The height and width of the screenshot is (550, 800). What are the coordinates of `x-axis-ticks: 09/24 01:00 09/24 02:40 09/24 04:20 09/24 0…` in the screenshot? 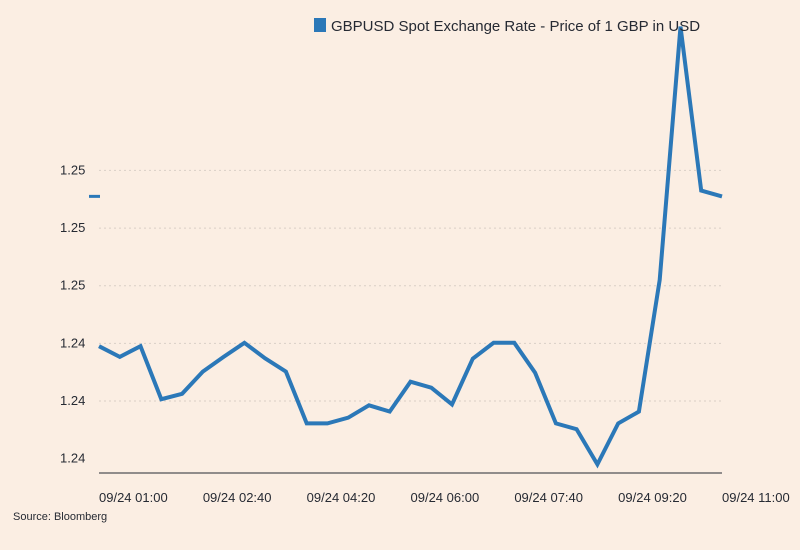 It's located at (444, 497).